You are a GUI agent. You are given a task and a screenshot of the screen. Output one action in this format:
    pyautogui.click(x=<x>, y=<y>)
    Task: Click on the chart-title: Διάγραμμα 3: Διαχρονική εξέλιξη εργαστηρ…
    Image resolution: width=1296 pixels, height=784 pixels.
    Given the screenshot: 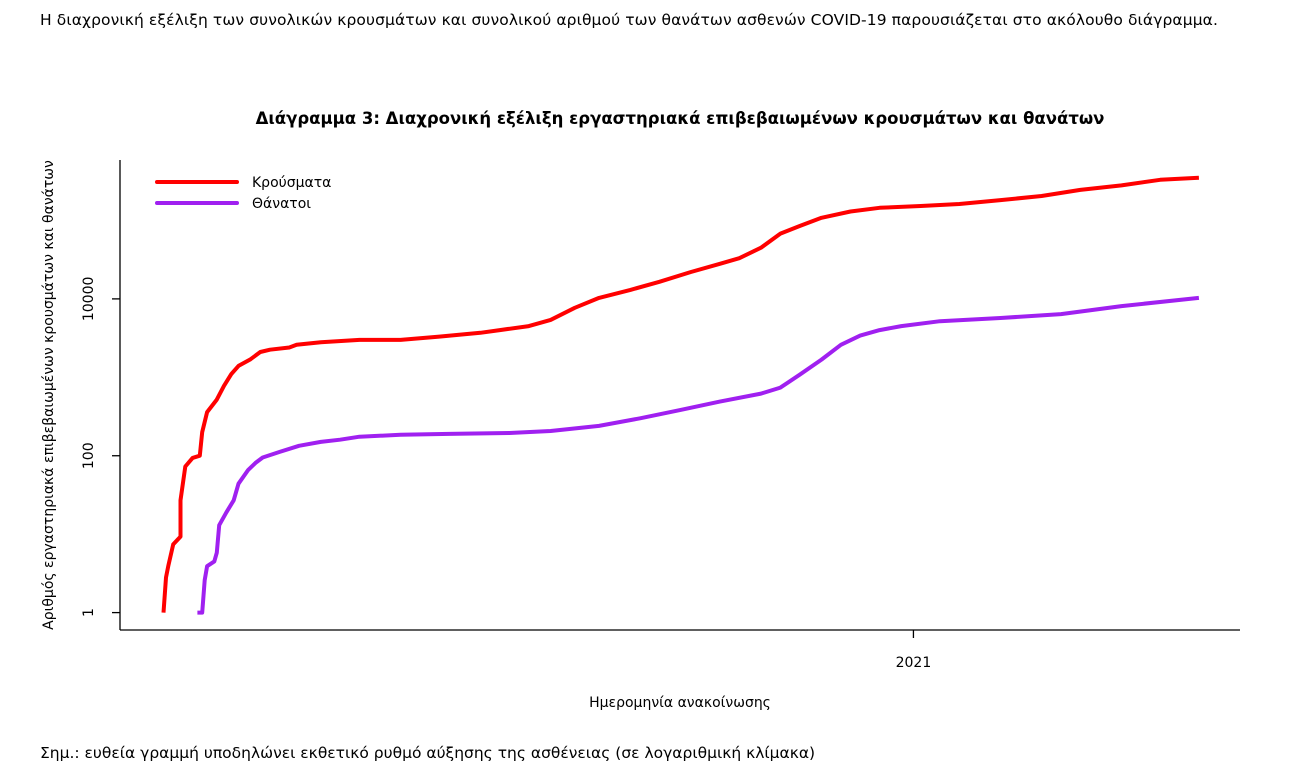 What is the action you would take?
    pyautogui.click(x=680, y=118)
    